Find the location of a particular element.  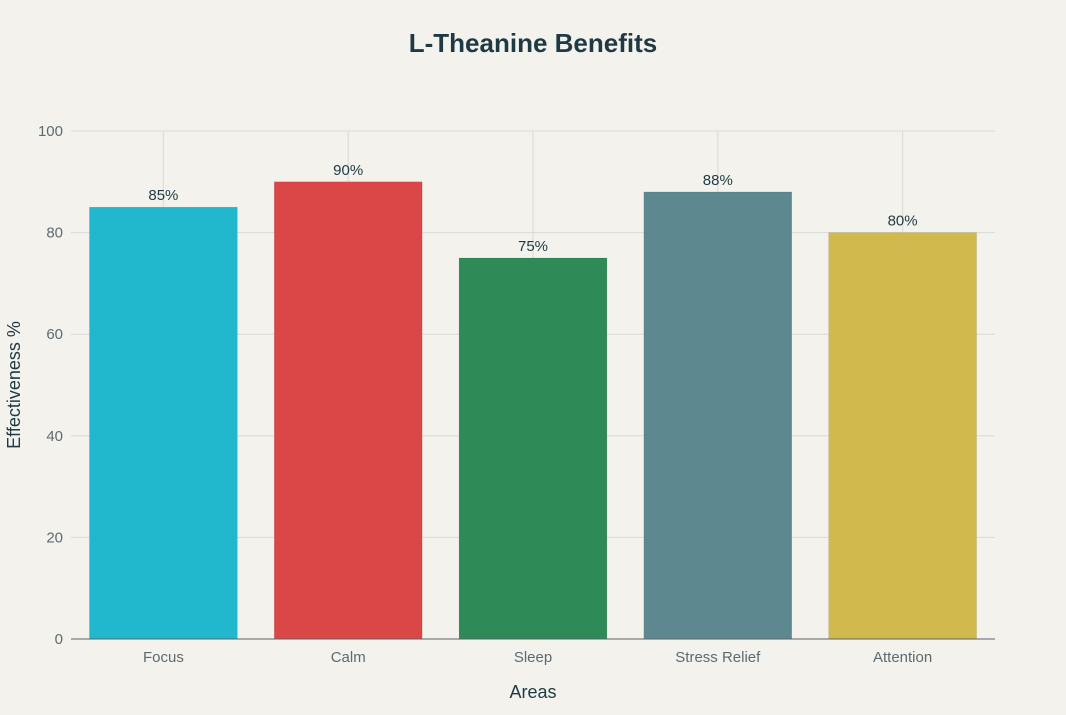

y-tick-label: 0 is located at coordinates (59, 639).